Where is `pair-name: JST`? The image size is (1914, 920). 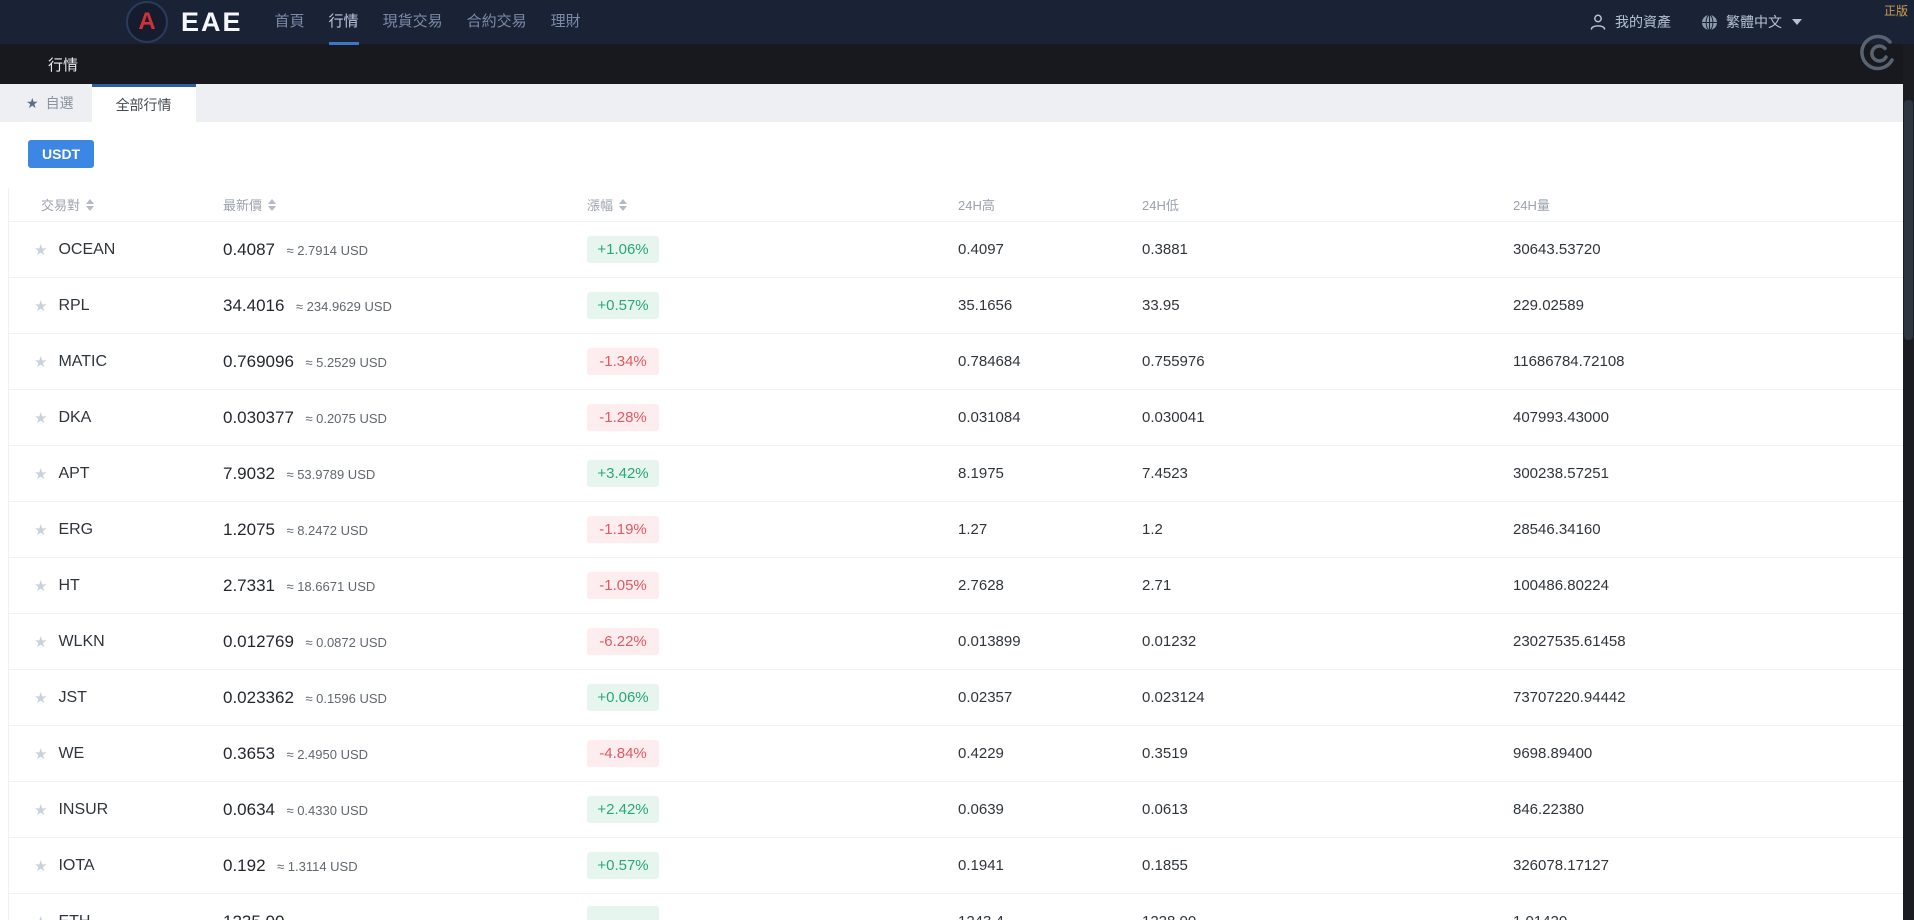 pair-name: JST is located at coordinates (72, 697).